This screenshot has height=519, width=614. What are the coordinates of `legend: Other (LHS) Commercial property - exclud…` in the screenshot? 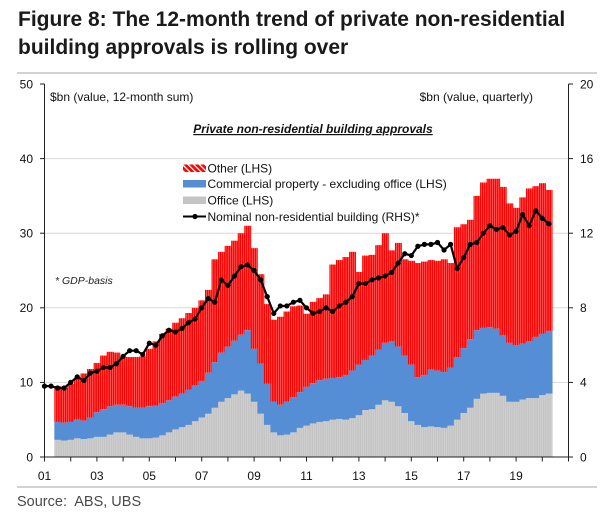 It's located at (315, 192).